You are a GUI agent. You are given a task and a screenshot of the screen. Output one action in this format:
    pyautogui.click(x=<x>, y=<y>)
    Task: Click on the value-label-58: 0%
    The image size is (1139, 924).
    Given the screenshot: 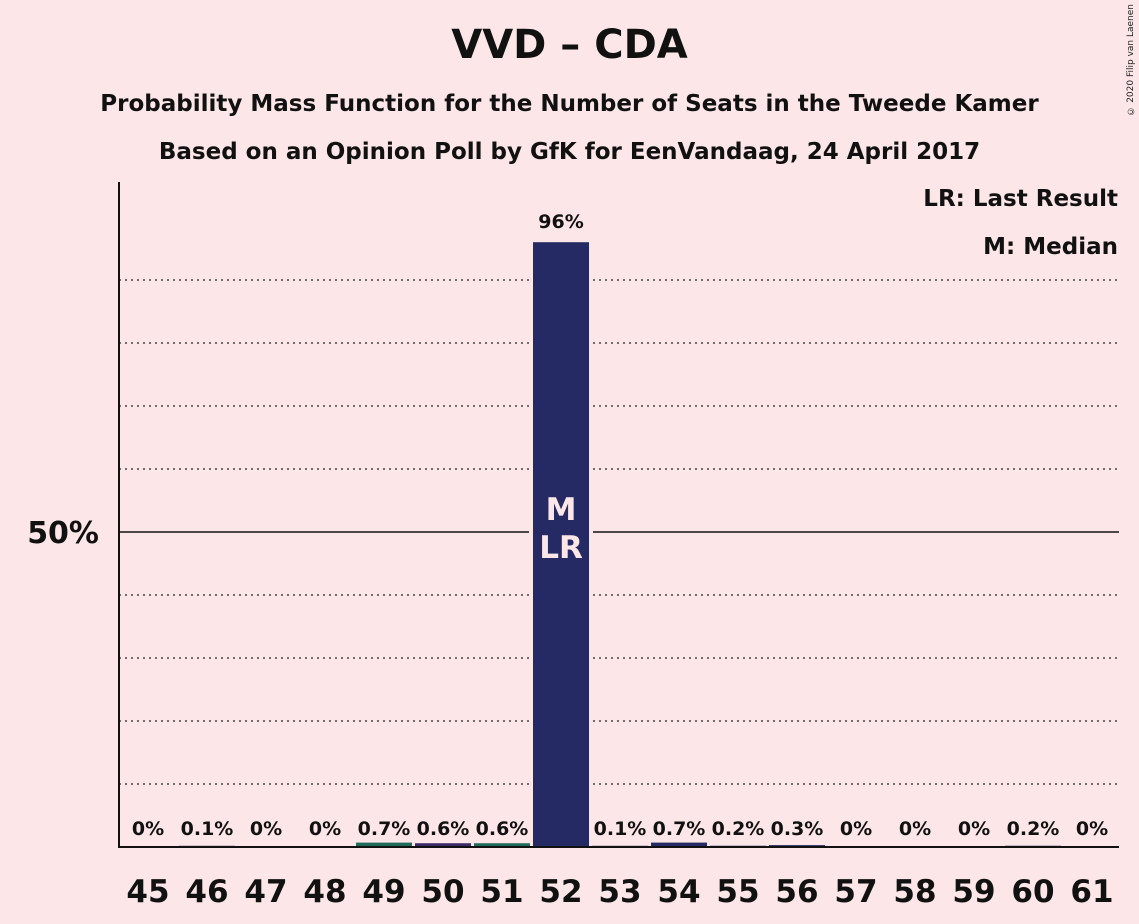 What is the action you would take?
    pyautogui.click(x=915, y=829)
    